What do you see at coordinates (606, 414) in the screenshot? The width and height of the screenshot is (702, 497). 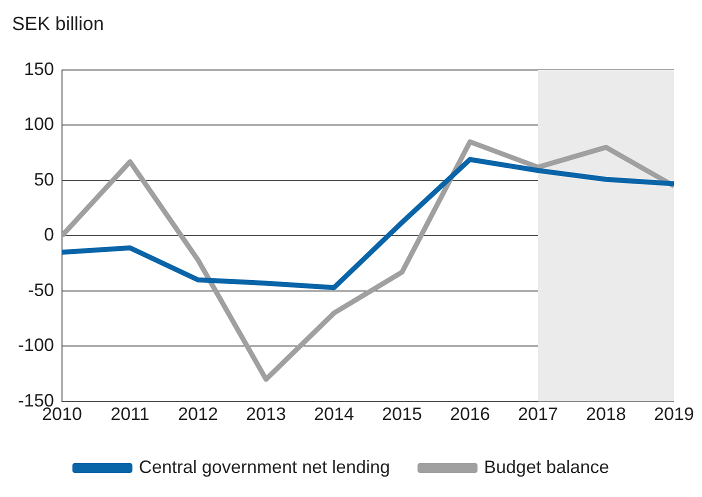 I see `x-tick-label: 2018` at bounding box center [606, 414].